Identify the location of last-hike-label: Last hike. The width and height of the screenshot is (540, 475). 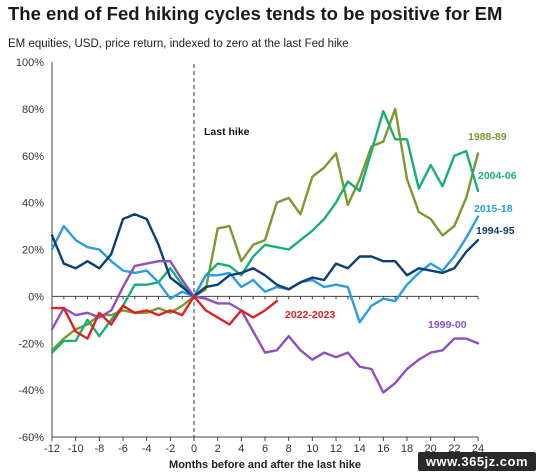
(227, 132).